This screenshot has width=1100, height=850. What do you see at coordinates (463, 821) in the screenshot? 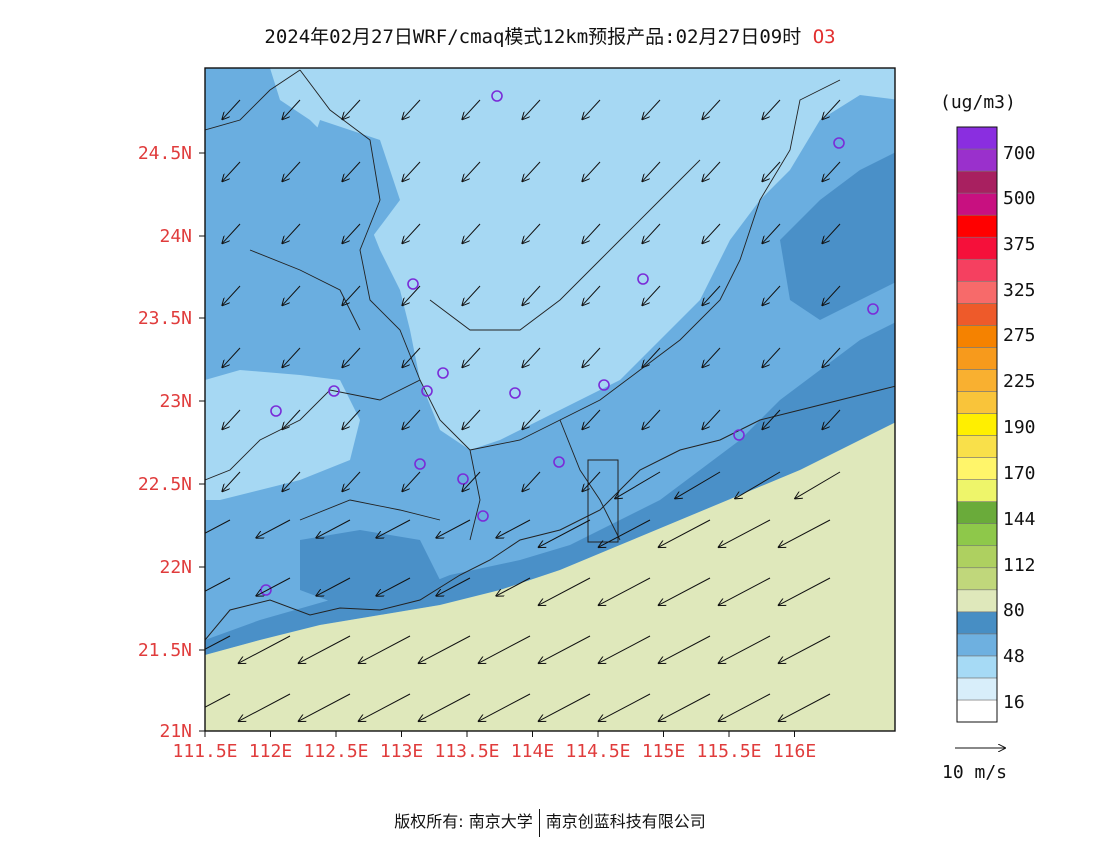
I see `footer-left: 版权所有: 南京大学` at bounding box center [463, 821].